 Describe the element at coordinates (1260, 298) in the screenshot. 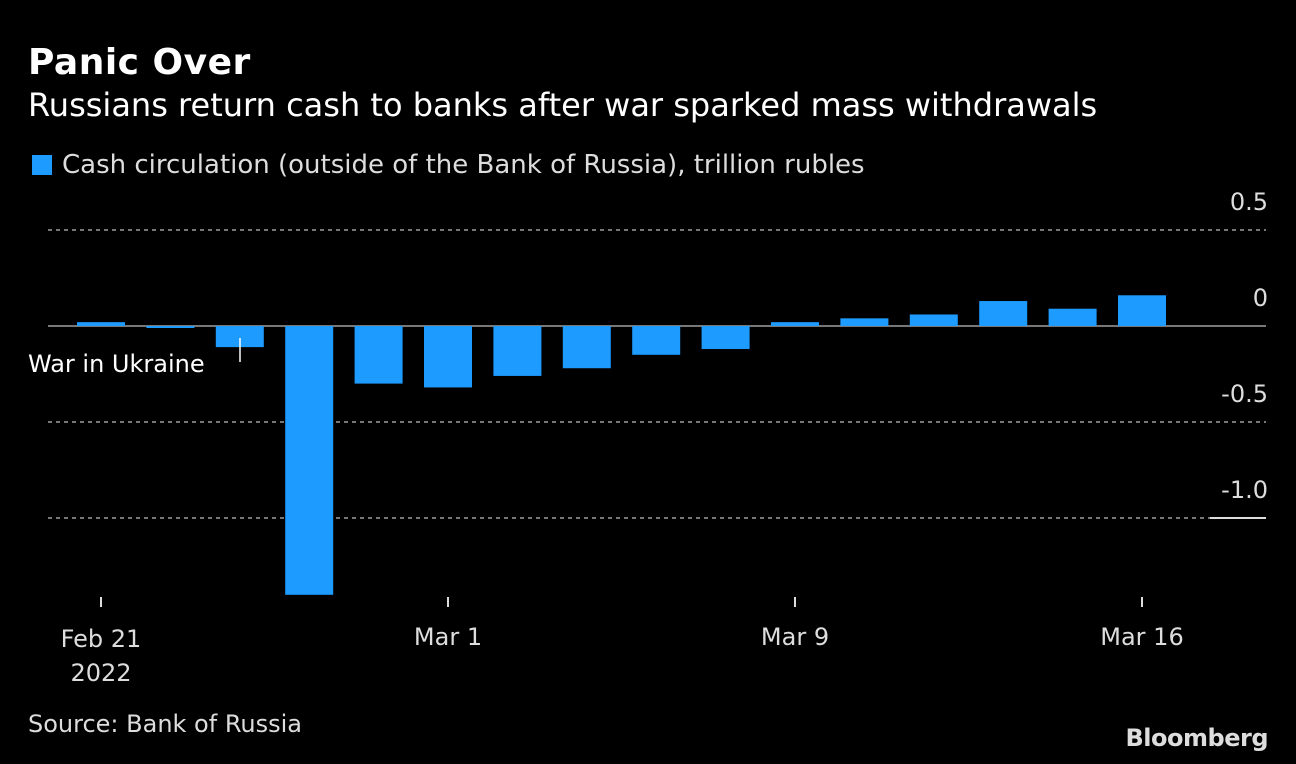

I see `y-tick-label: 0` at that location.